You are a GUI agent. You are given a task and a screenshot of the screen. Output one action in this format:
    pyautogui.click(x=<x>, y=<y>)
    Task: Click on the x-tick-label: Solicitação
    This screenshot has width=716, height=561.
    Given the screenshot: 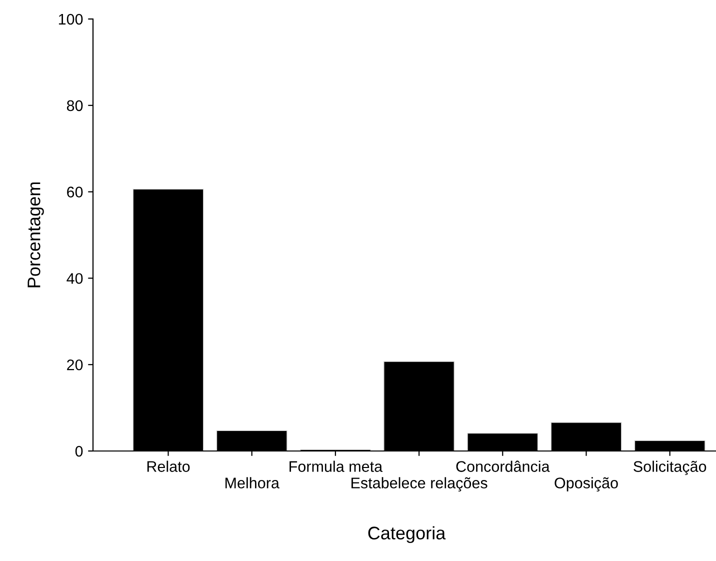 What is the action you would take?
    pyautogui.click(x=670, y=468)
    